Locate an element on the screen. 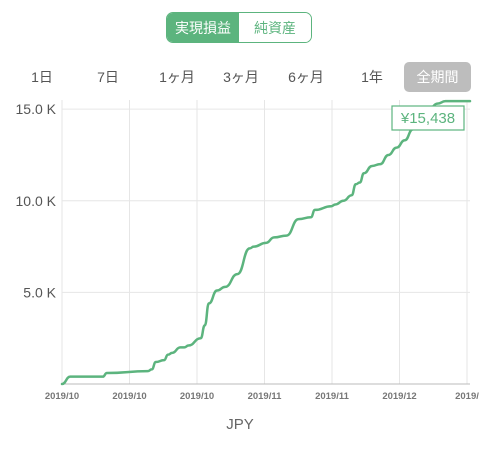  tab-net-assets: 純資産 is located at coordinates (275, 27).